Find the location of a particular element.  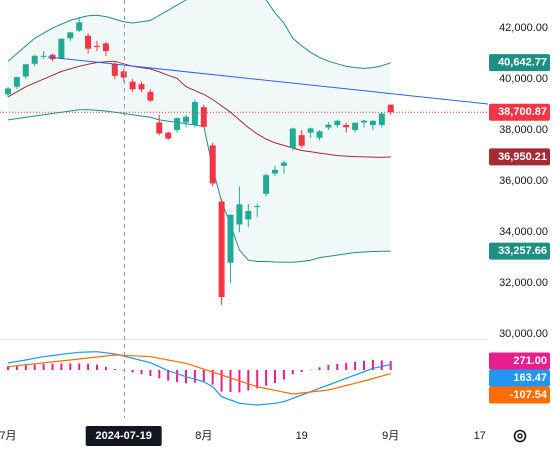

gear-inner is located at coordinates (520, 436).